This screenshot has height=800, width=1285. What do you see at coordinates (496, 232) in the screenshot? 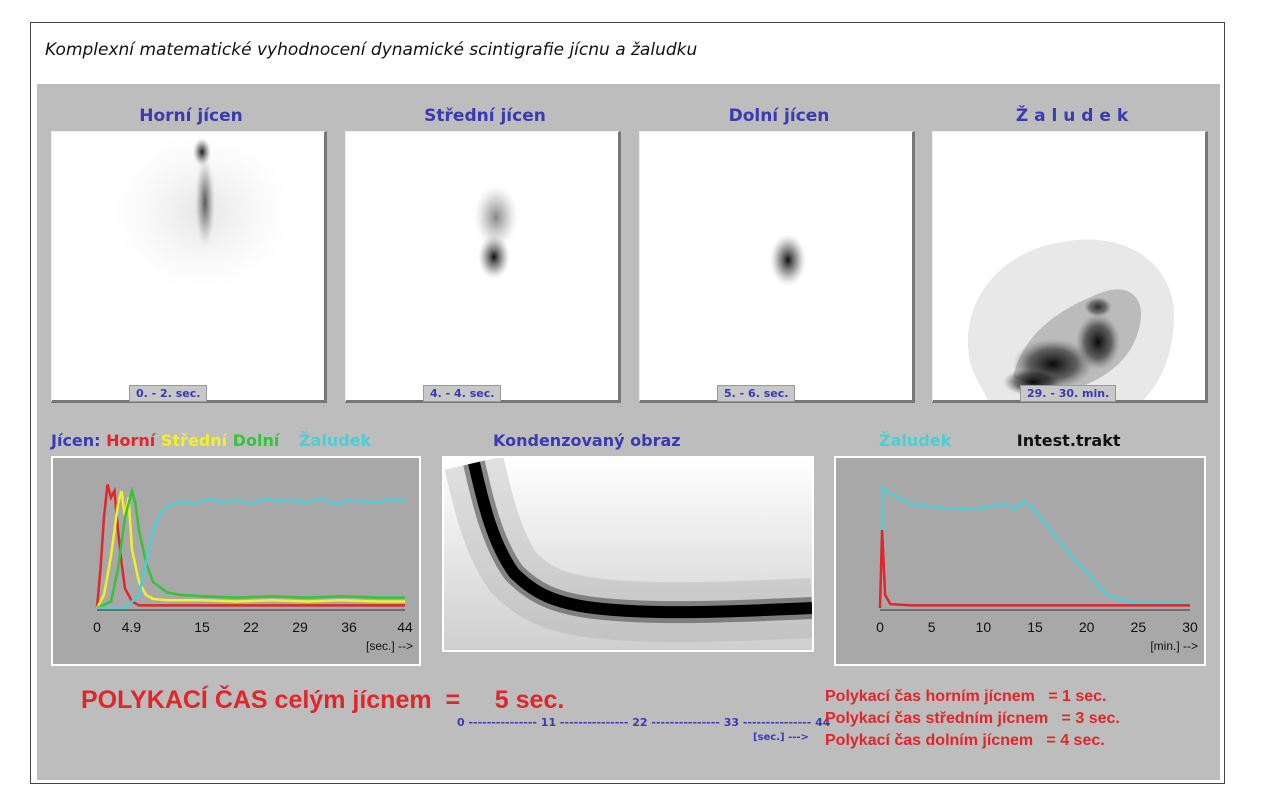
I see `scan-middle-svg` at bounding box center [496, 232].